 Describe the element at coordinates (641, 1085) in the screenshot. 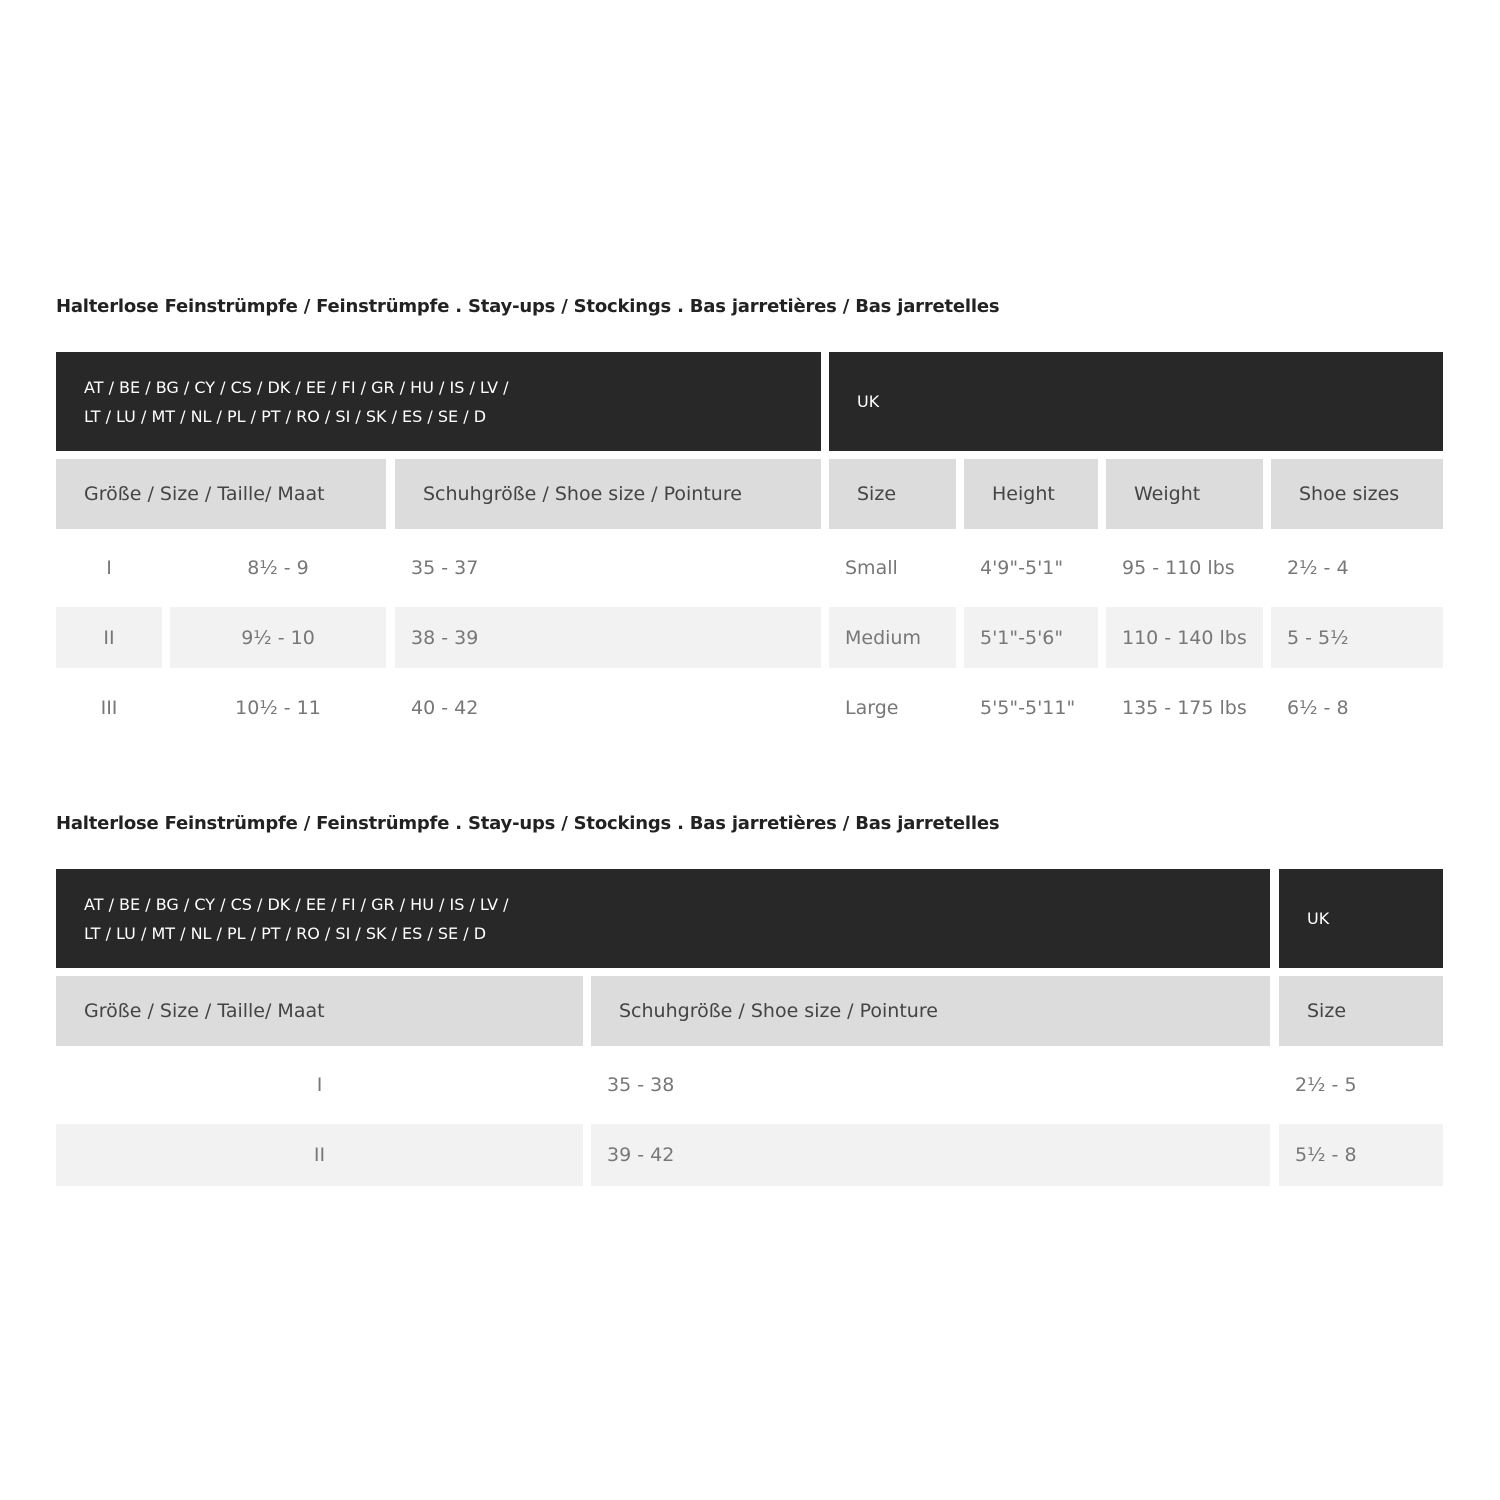

I see `table-cell: 35 - 38` at that location.